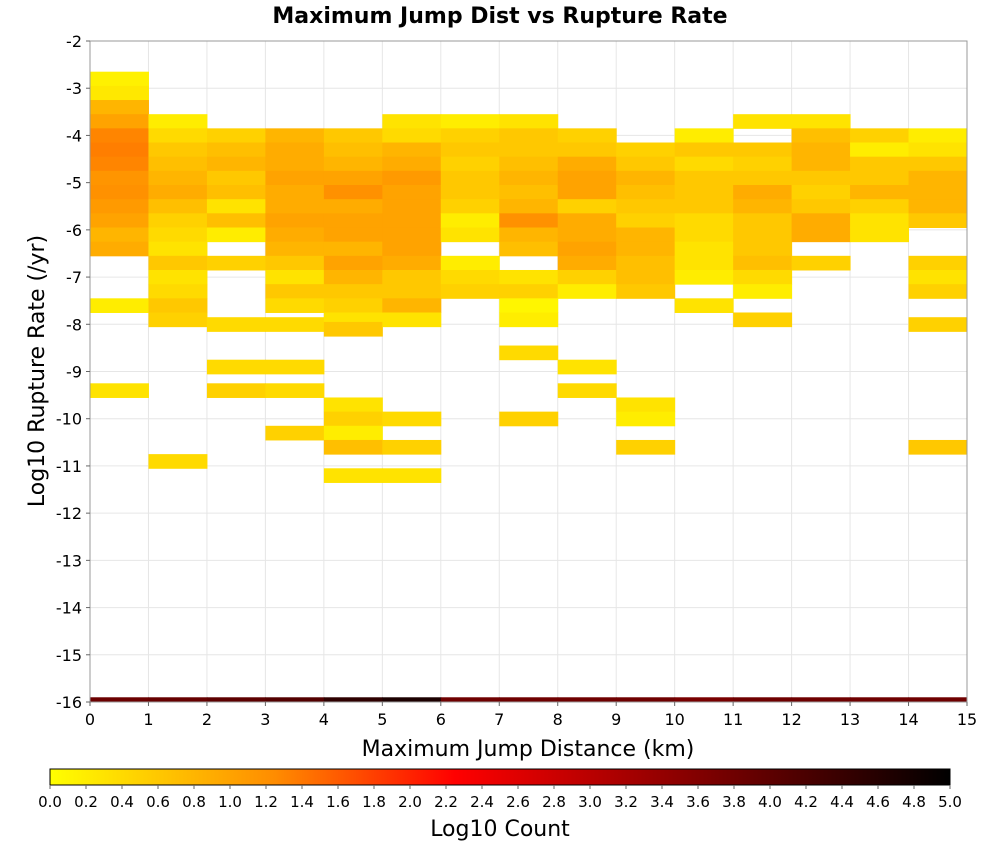  I want to click on x-tick-label: 12, so click(791, 719).